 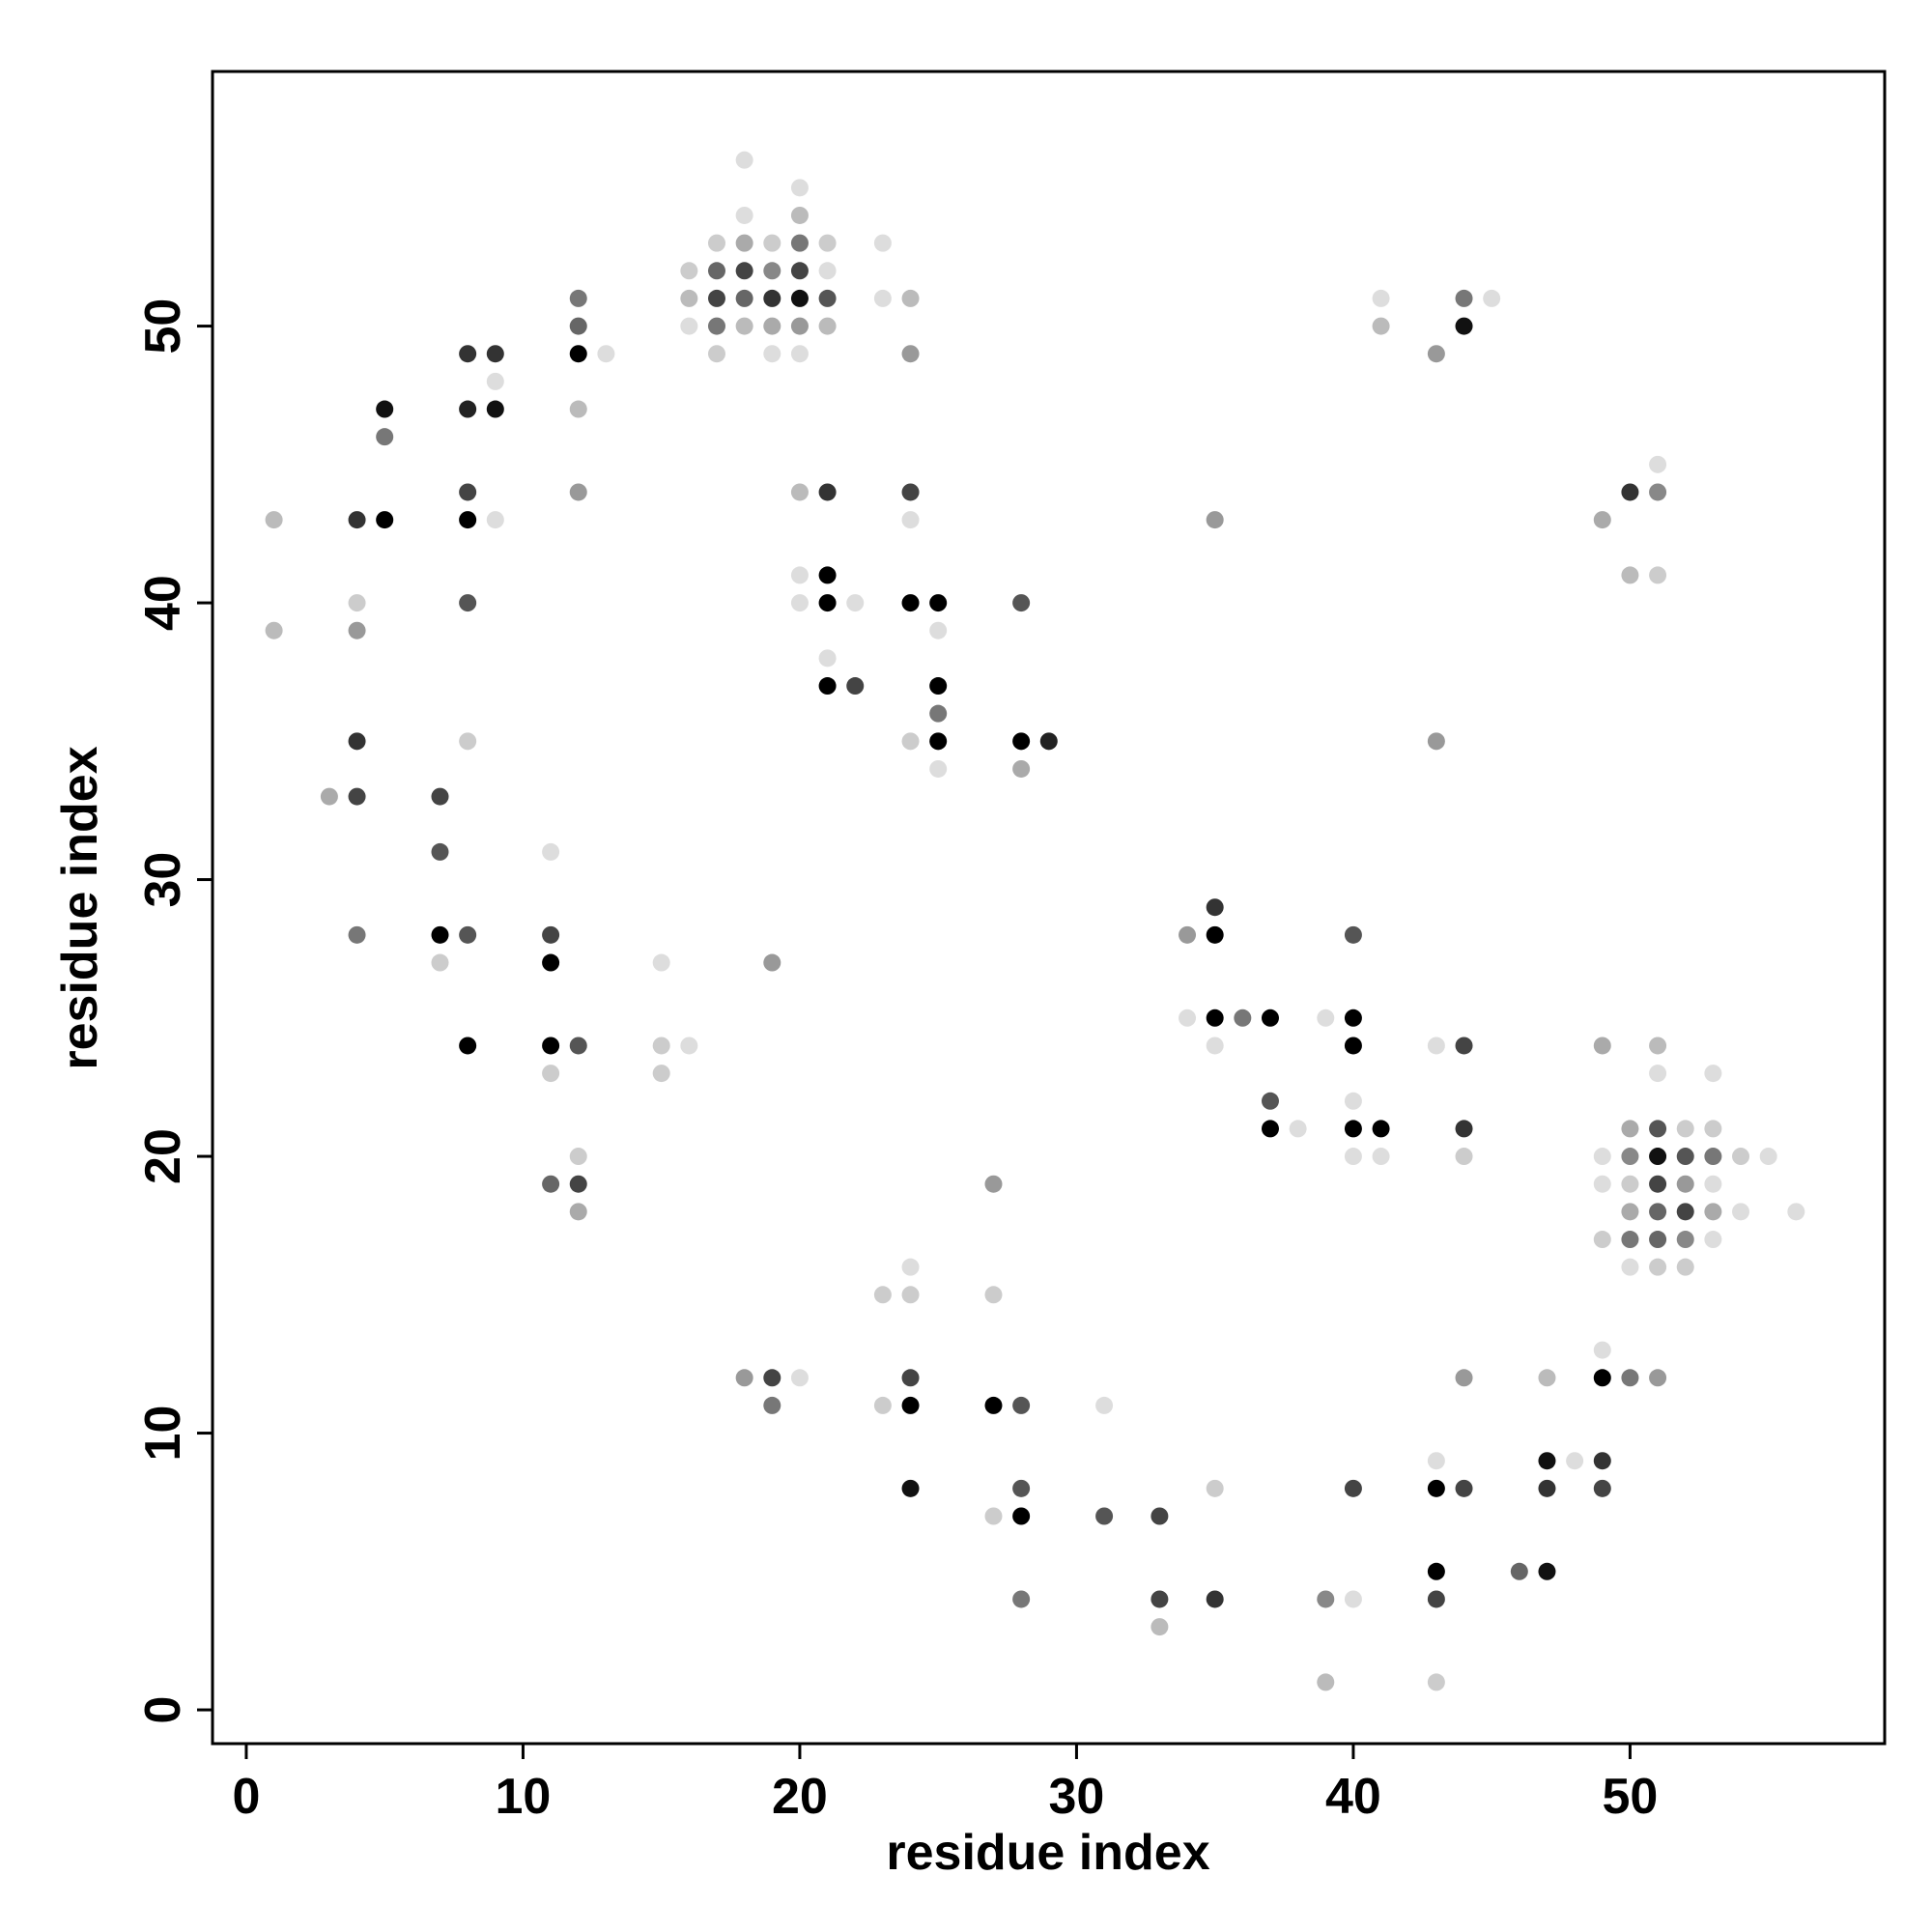 What do you see at coordinates (80, 907) in the screenshot?
I see `y-axis-label: residue index` at bounding box center [80, 907].